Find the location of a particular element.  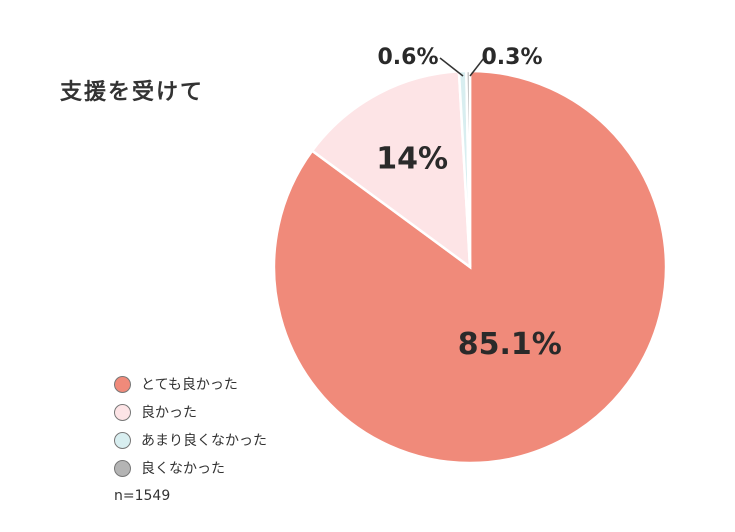

legend-item-3: あまり良くなかった is located at coordinates (190, 440).